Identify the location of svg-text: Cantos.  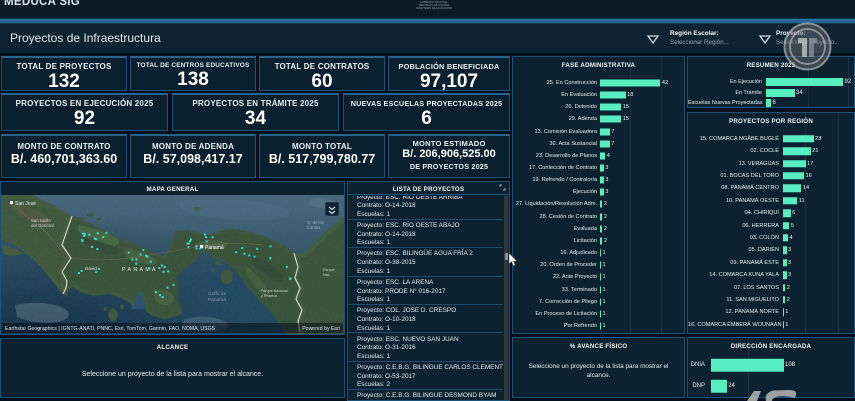
(313, 227).